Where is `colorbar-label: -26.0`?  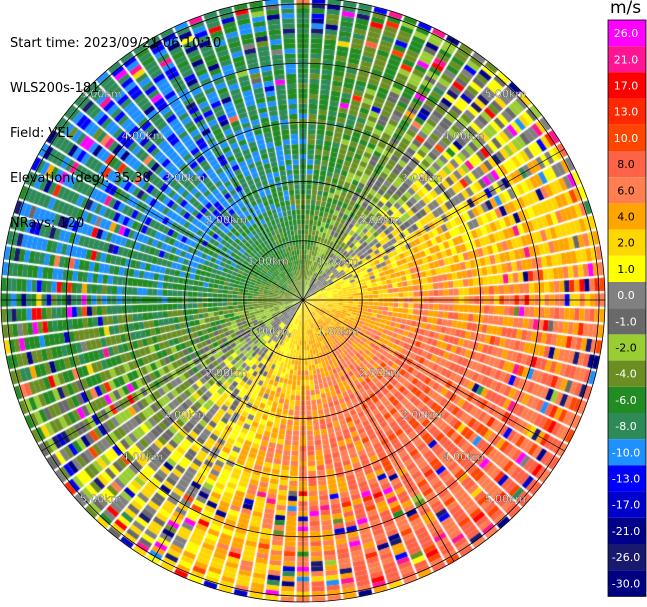
colorbar-label: -26.0 is located at coordinates (626, 557).